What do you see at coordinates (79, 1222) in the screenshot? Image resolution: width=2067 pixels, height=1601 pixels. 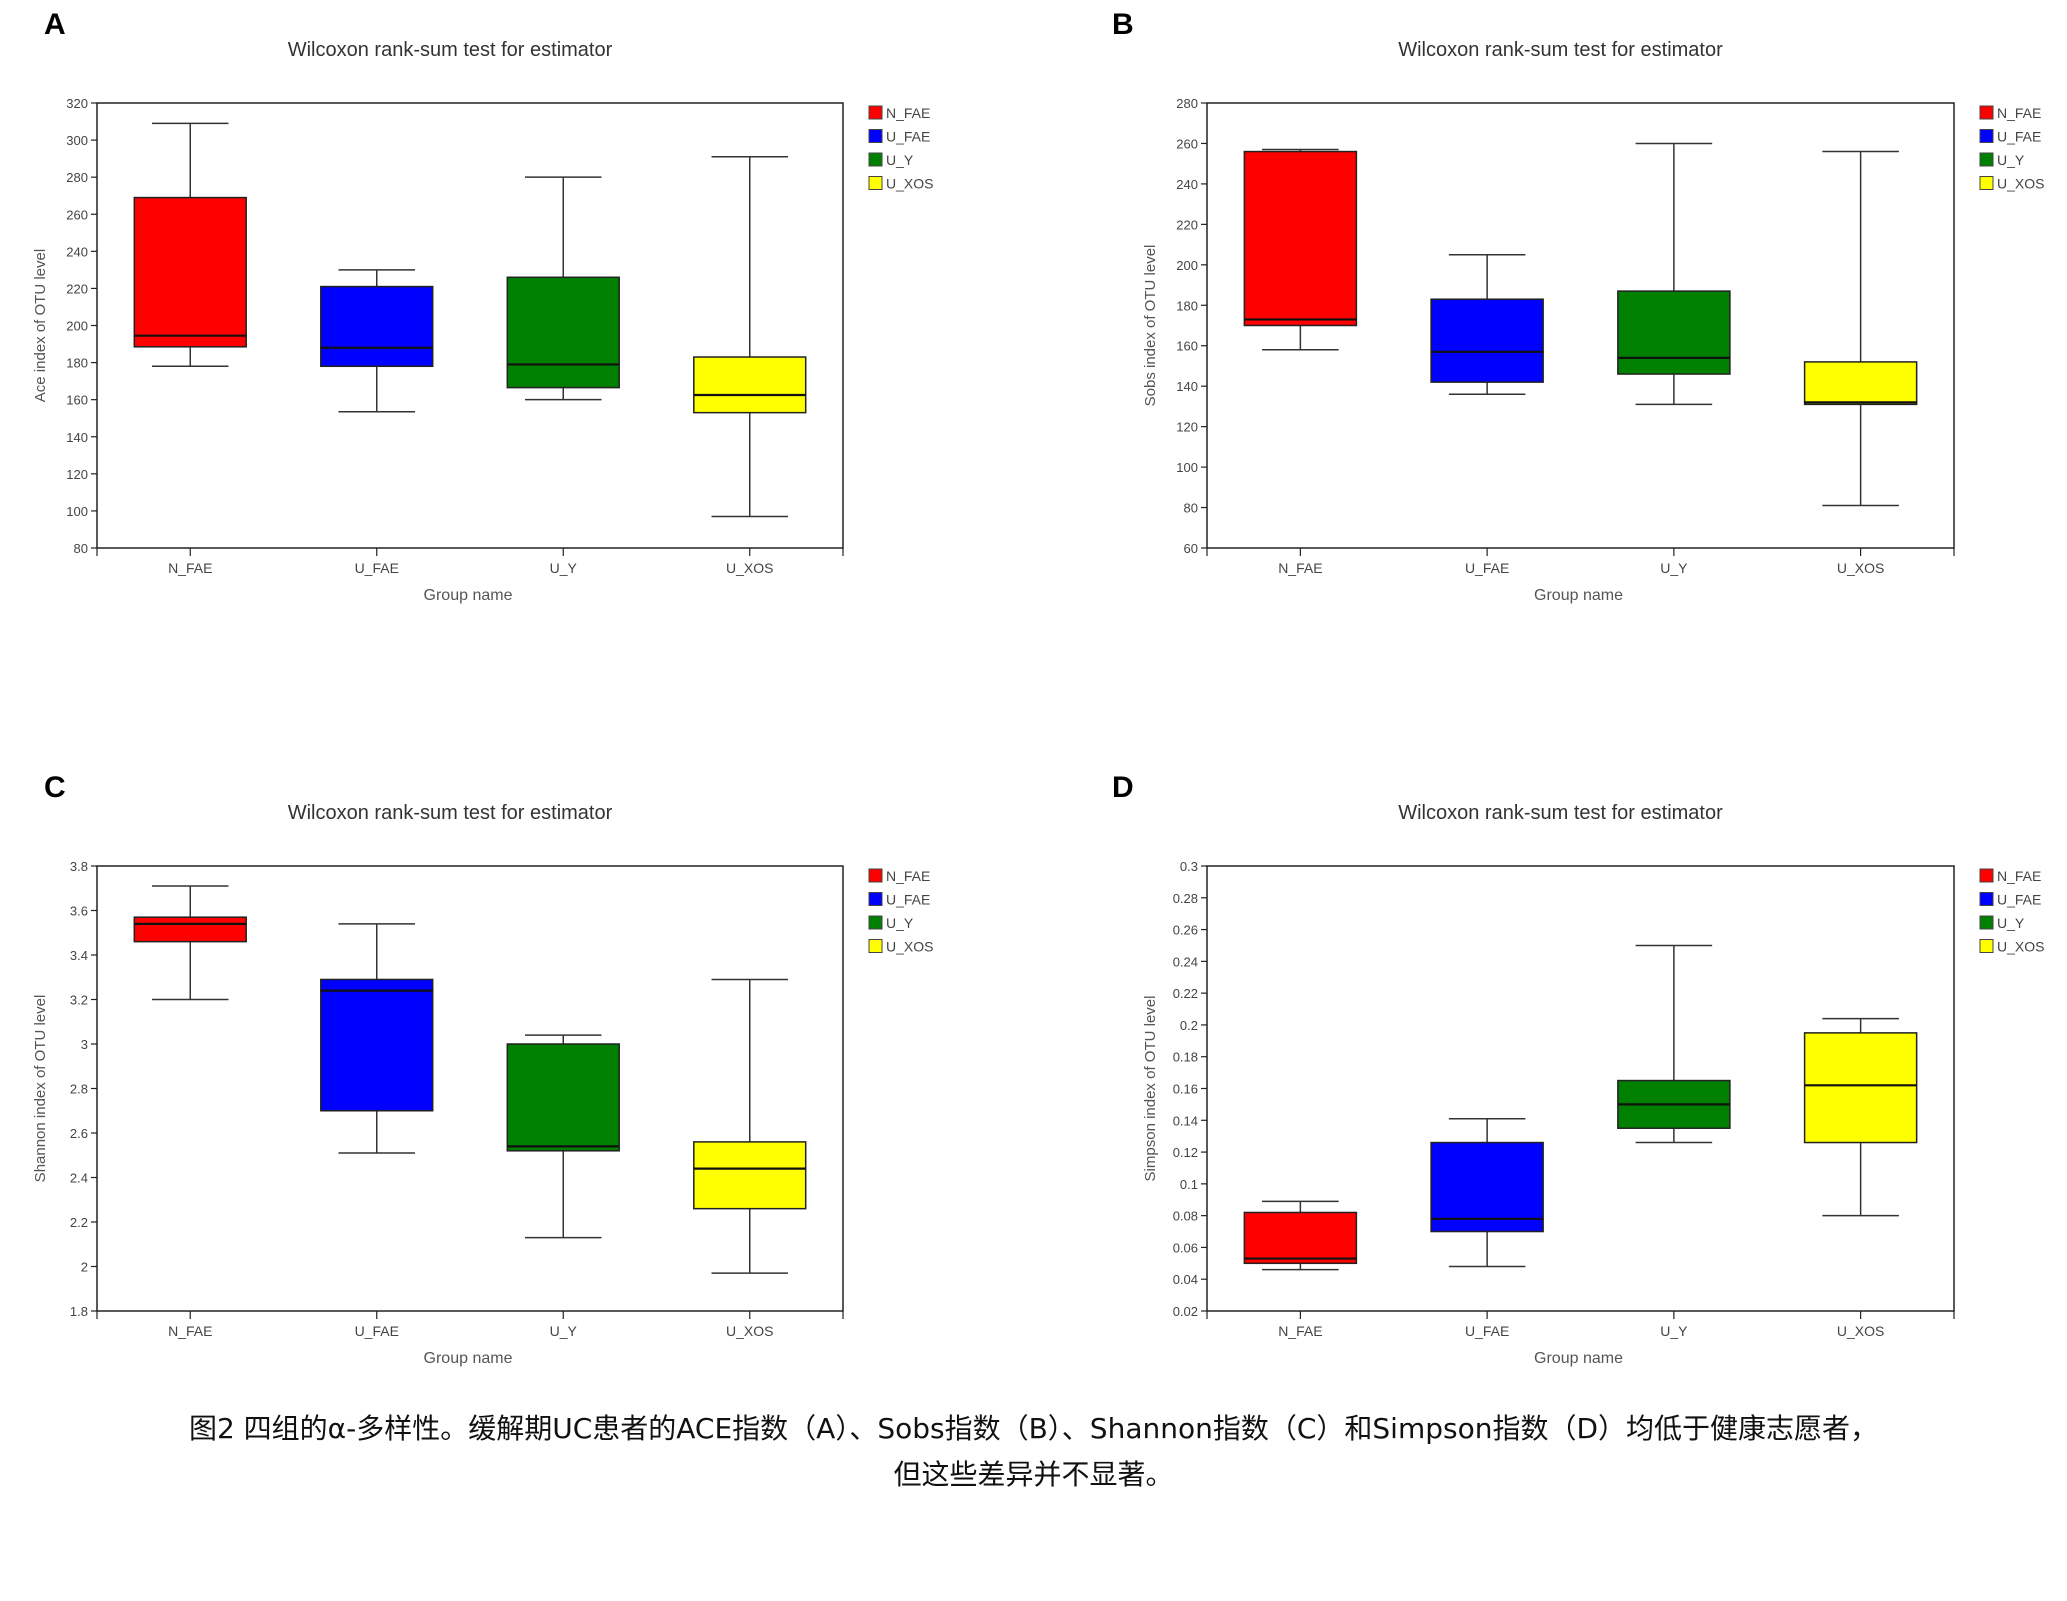 I see `y-tick-label: 2.2` at bounding box center [79, 1222].